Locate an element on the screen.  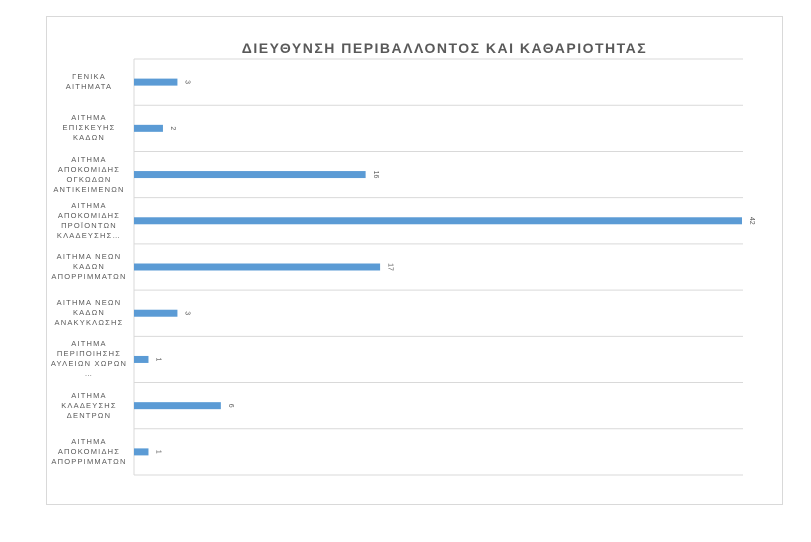
category-label: ΑΙΤΗΜΑ ΝΕΩΝ ΚΑΔΩΝ ΑΝΑΚΥΚΛΩΣΗΣ is located at coordinates (89, 313).